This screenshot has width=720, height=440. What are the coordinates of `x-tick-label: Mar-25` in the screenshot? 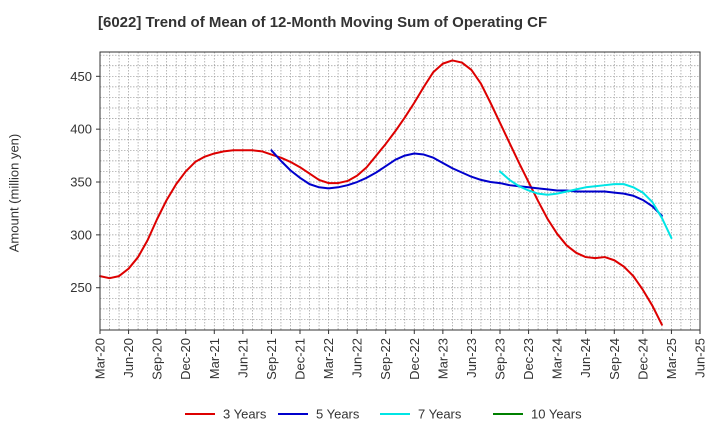 It's located at (671, 358).